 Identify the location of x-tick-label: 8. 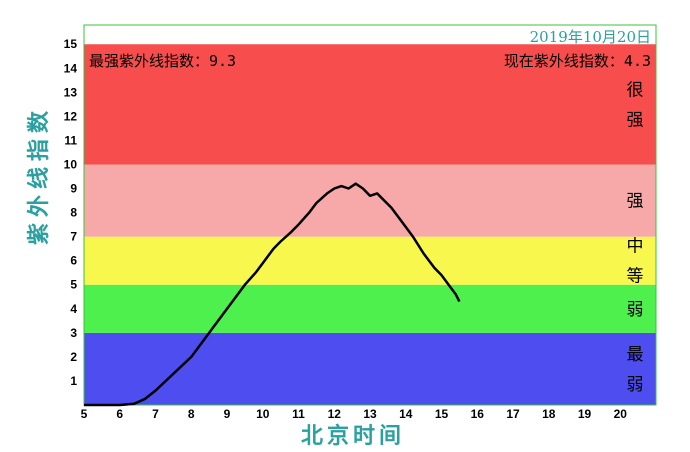
(191, 414).